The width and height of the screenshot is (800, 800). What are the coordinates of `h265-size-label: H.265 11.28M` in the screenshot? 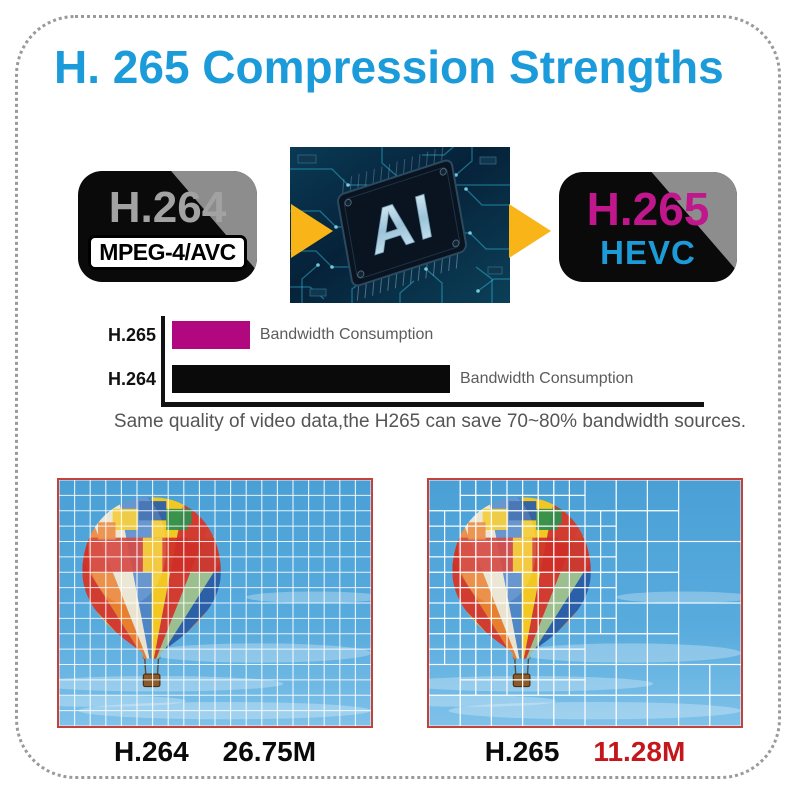 It's located at (585, 752).